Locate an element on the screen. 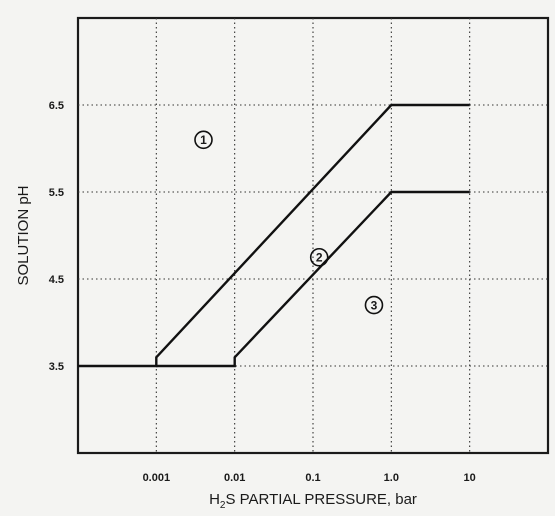 This screenshot has height=516, width=555. y-axis-title: SOLUTION pH is located at coordinates (23, 235).